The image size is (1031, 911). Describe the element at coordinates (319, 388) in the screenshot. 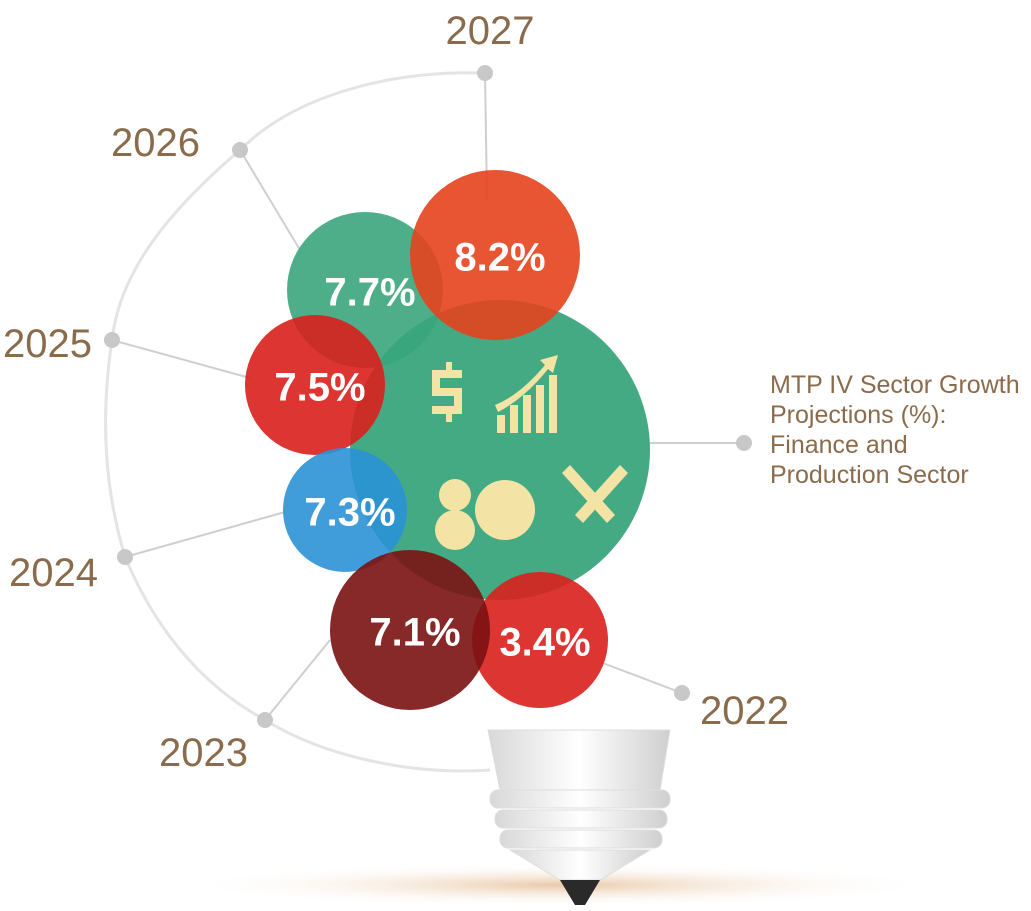

I see `value-label: 7.5%` at that location.